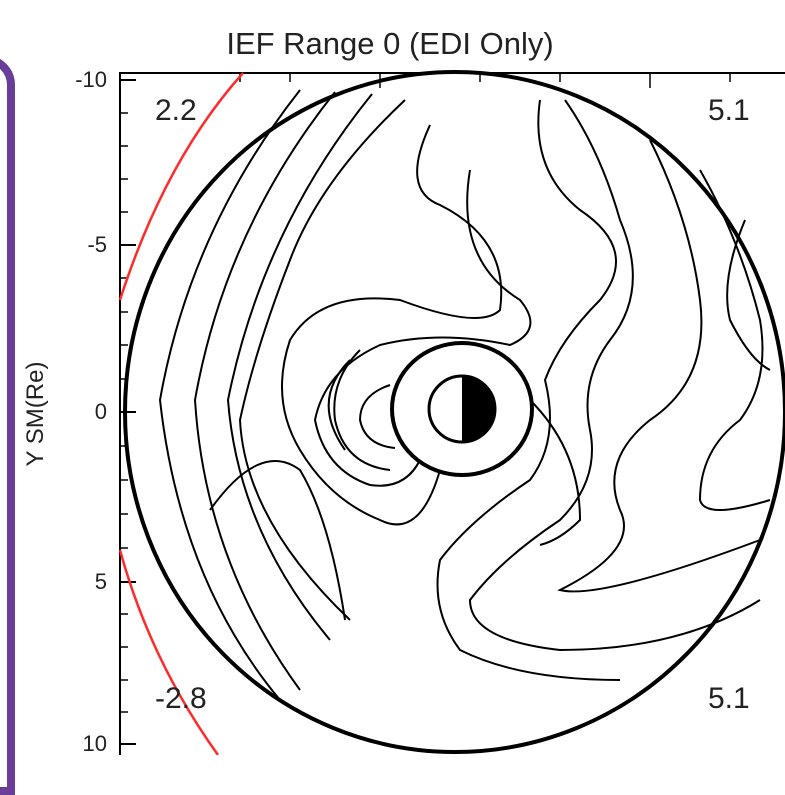 Image resolution: width=785 pixels, height=795 pixels. I want to click on y-axis-ticks, so click(128, 412).